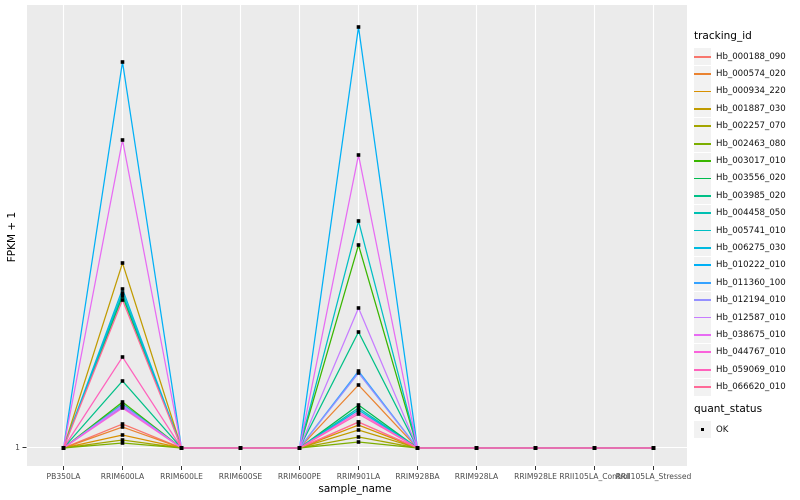 This screenshot has height=500, width=800. I want to click on legend-item: Hb_004458_050, so click(747, 213).